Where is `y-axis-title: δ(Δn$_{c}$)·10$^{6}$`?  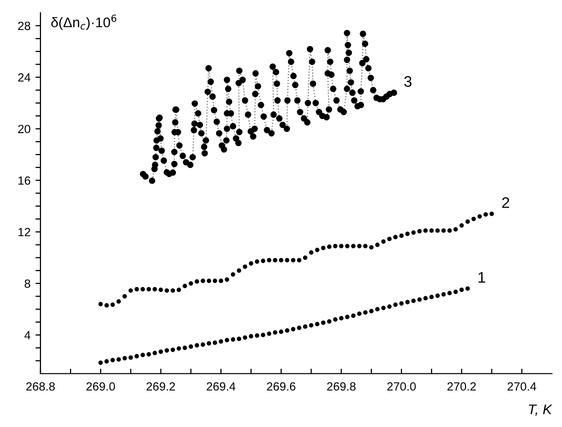
y-axis-title: δ(Δn$_{c}$)·10$^{6}$ is located at coordinates (83, 22).